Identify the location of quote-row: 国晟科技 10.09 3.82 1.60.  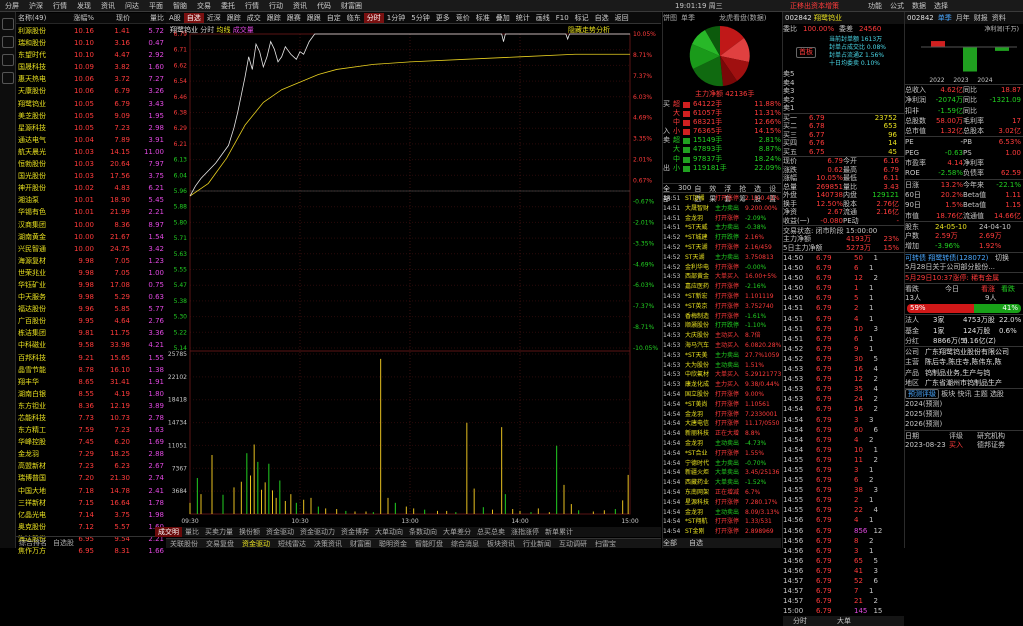
(91, 67).